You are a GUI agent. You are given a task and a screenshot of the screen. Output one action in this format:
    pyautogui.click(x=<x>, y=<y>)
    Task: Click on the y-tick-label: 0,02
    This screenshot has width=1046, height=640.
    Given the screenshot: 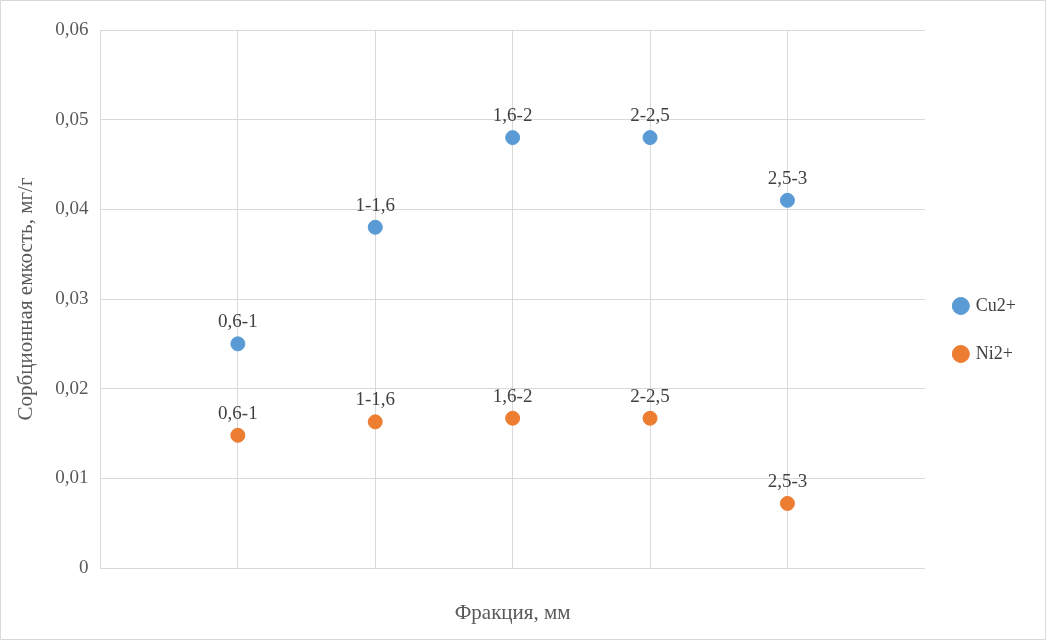 What is the action you would take?
    pyautogui.click(x=72, y=387)
    